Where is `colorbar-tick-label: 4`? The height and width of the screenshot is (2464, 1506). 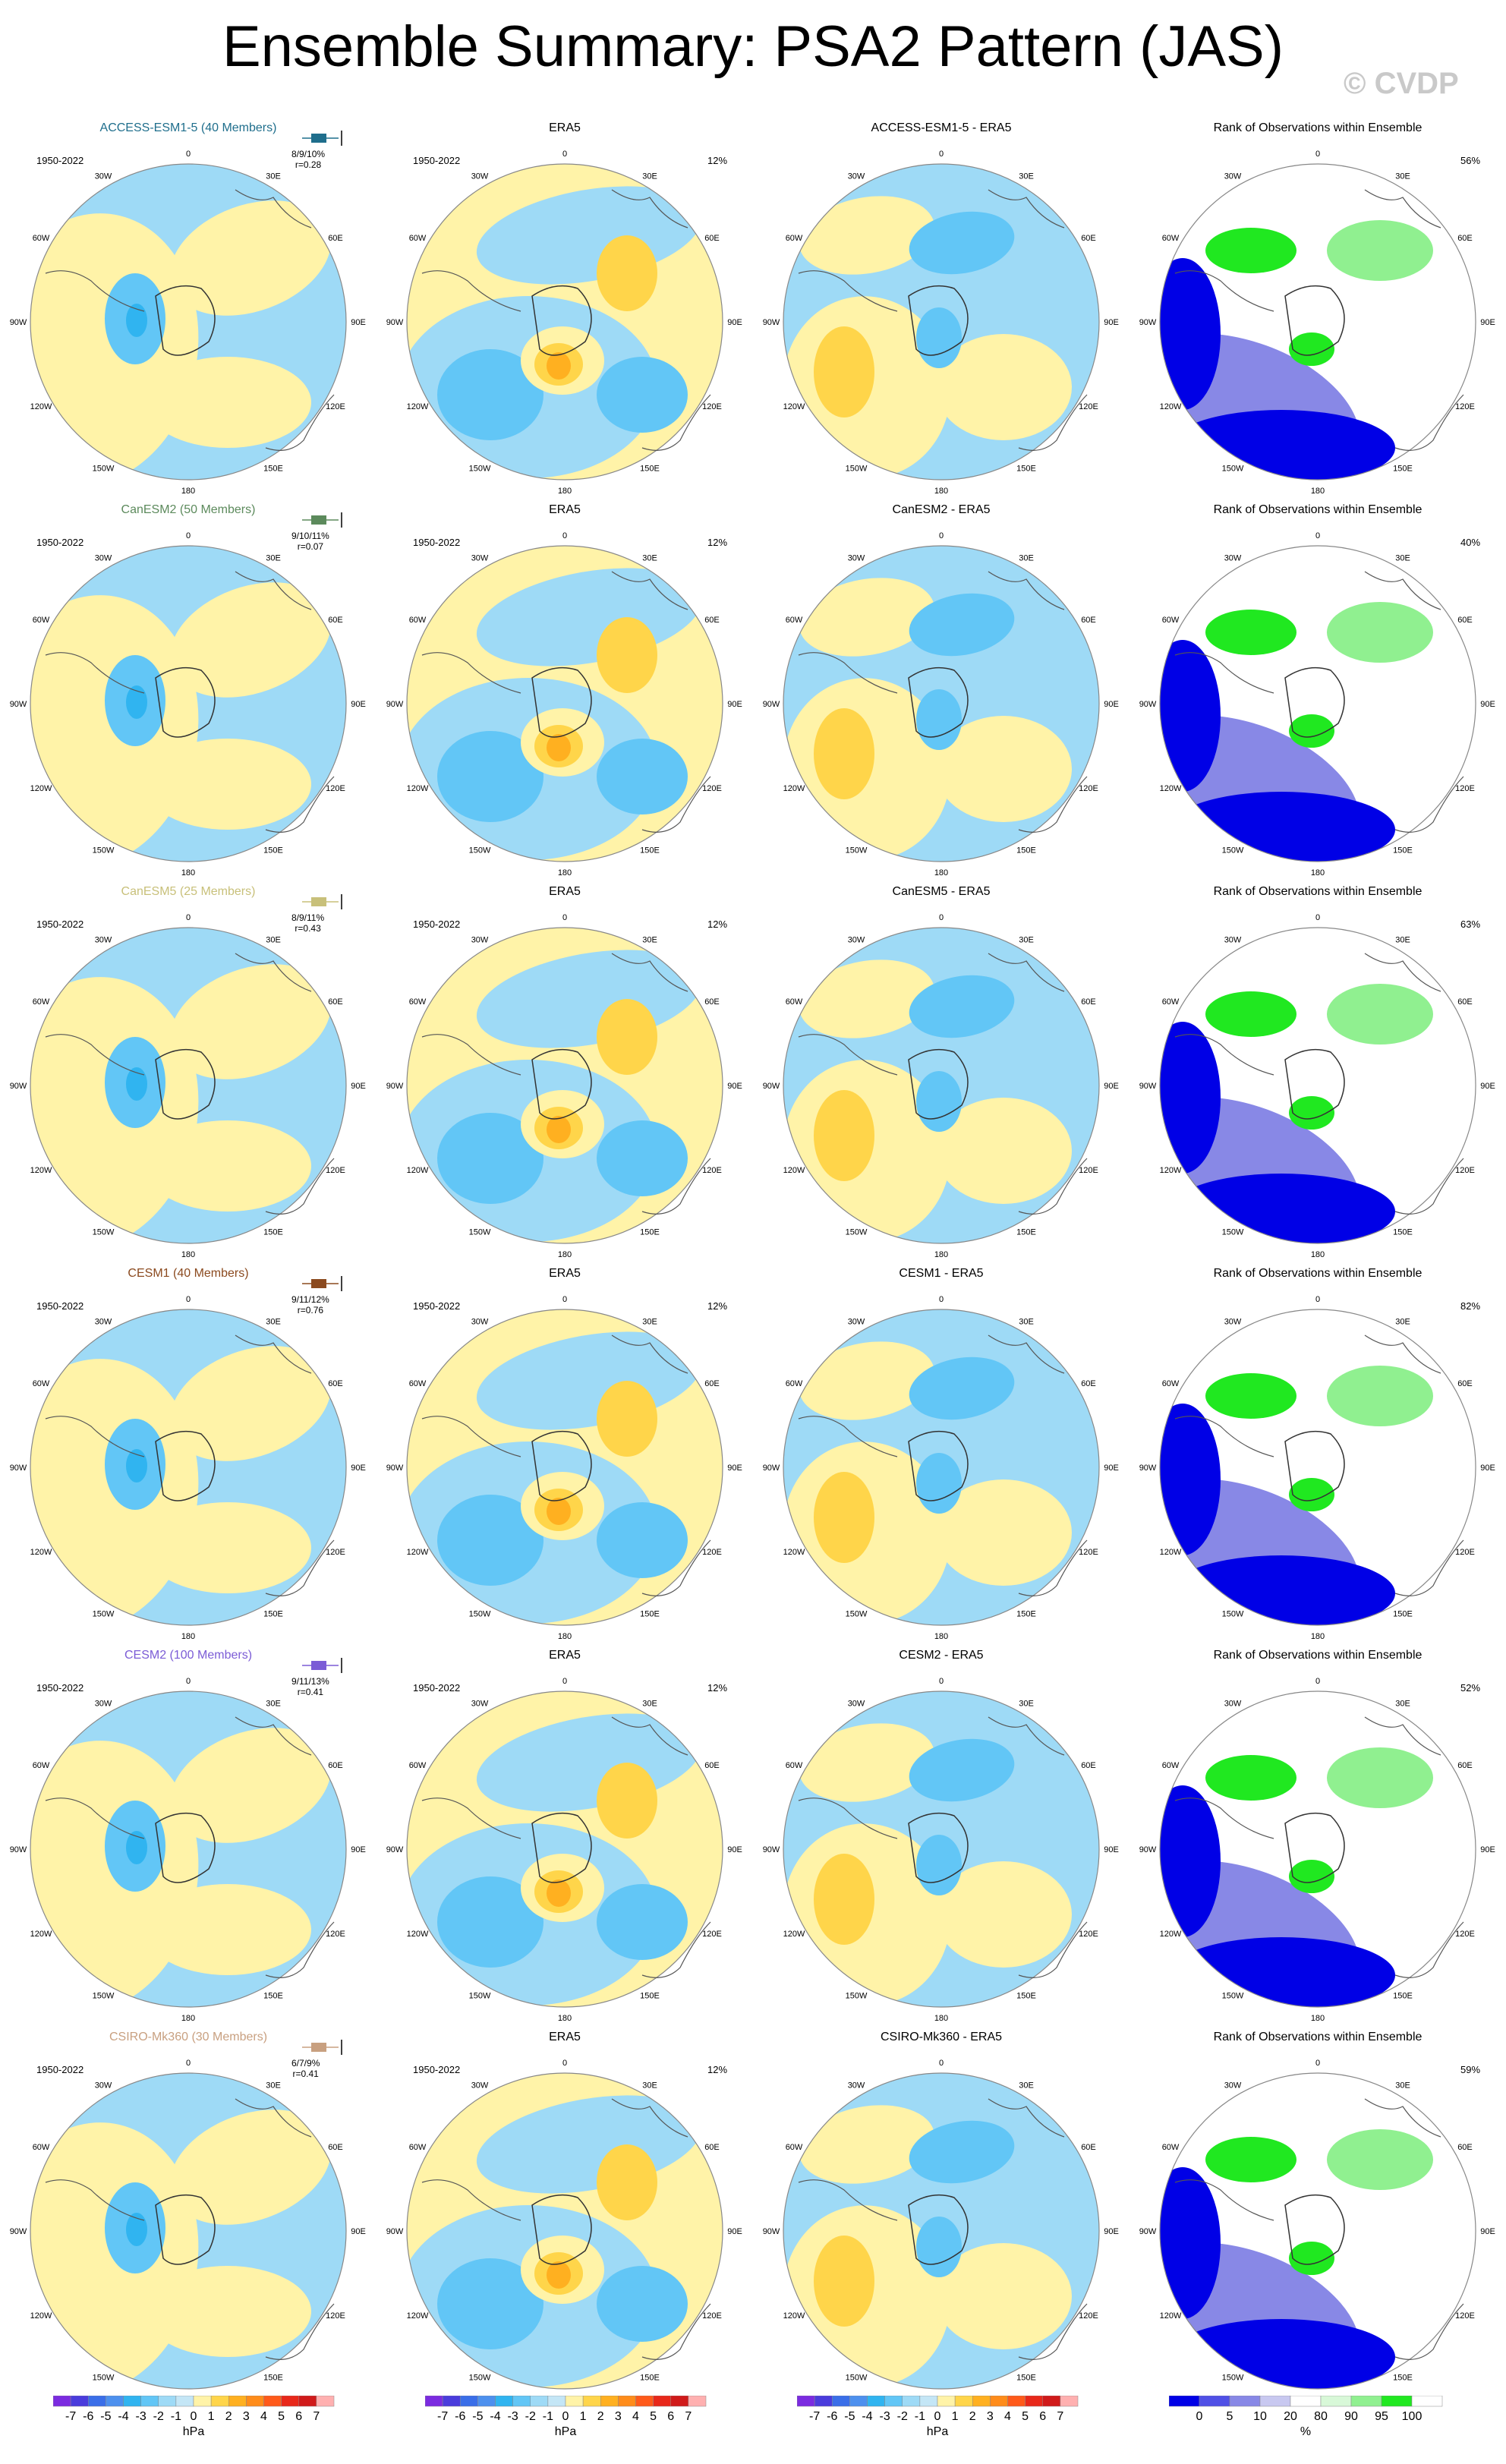 colorbar-tick-label: 4 is located at coordinates (635, 2416).